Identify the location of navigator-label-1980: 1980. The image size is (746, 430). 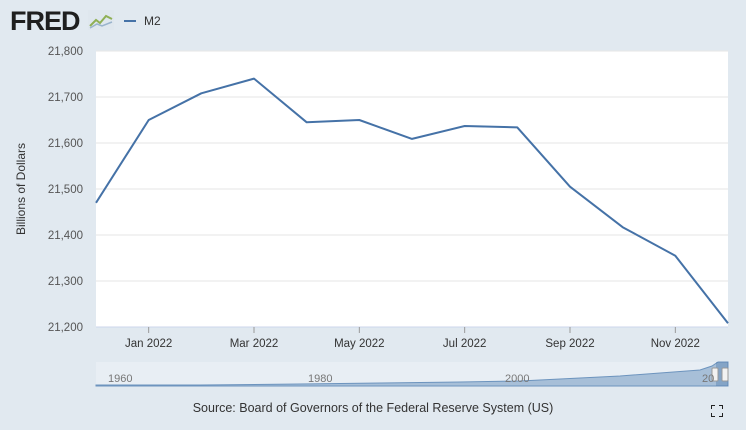
(320, 379).